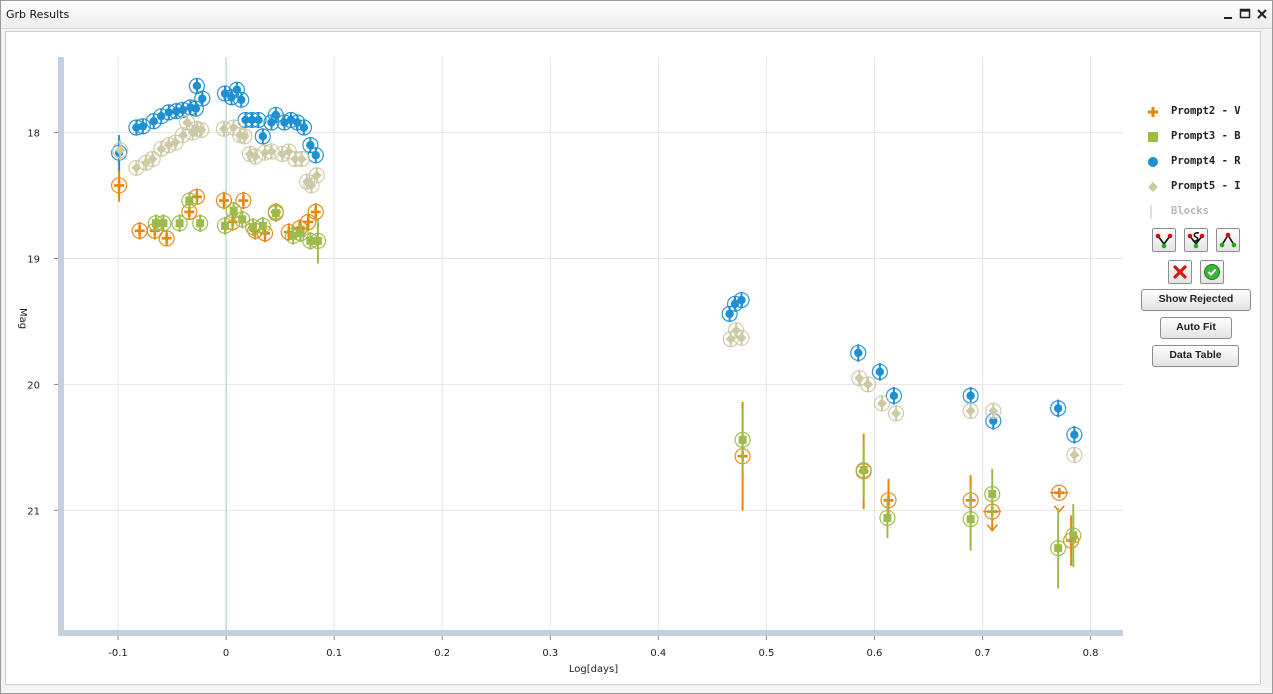  Describe the element at coordinates (33, 259) in the screenshot. I see `y-tick-label: 19` at that location.